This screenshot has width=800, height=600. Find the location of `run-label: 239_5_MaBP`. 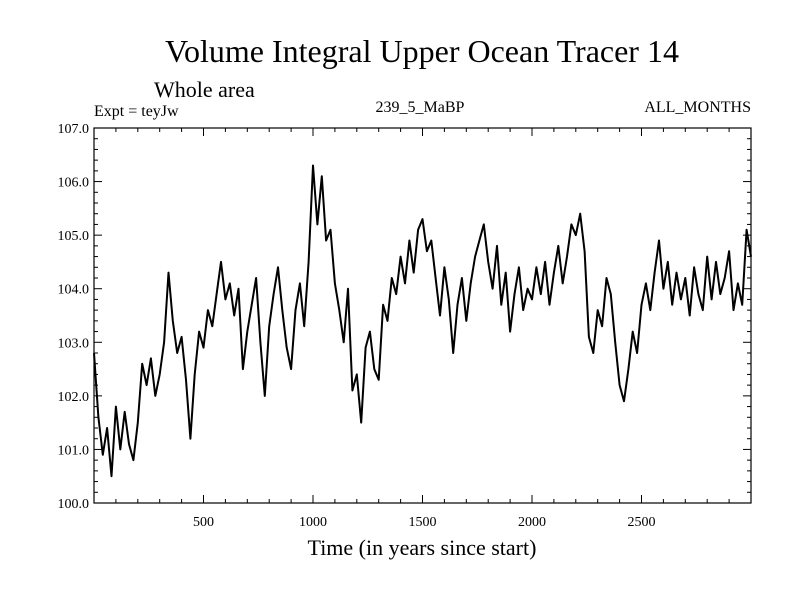

run-label: 239_5_MaBP is located at coordinates (420, 107).